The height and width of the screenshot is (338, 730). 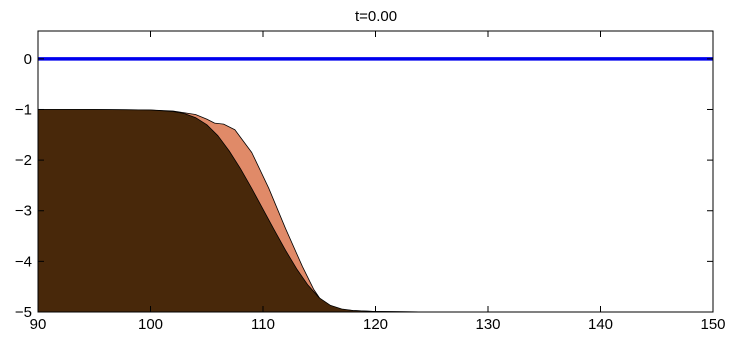 What do you see at coordinates (712, 324) in the screenshot?
I see `x-tick-label: 150` at bounding box center [712, 324].